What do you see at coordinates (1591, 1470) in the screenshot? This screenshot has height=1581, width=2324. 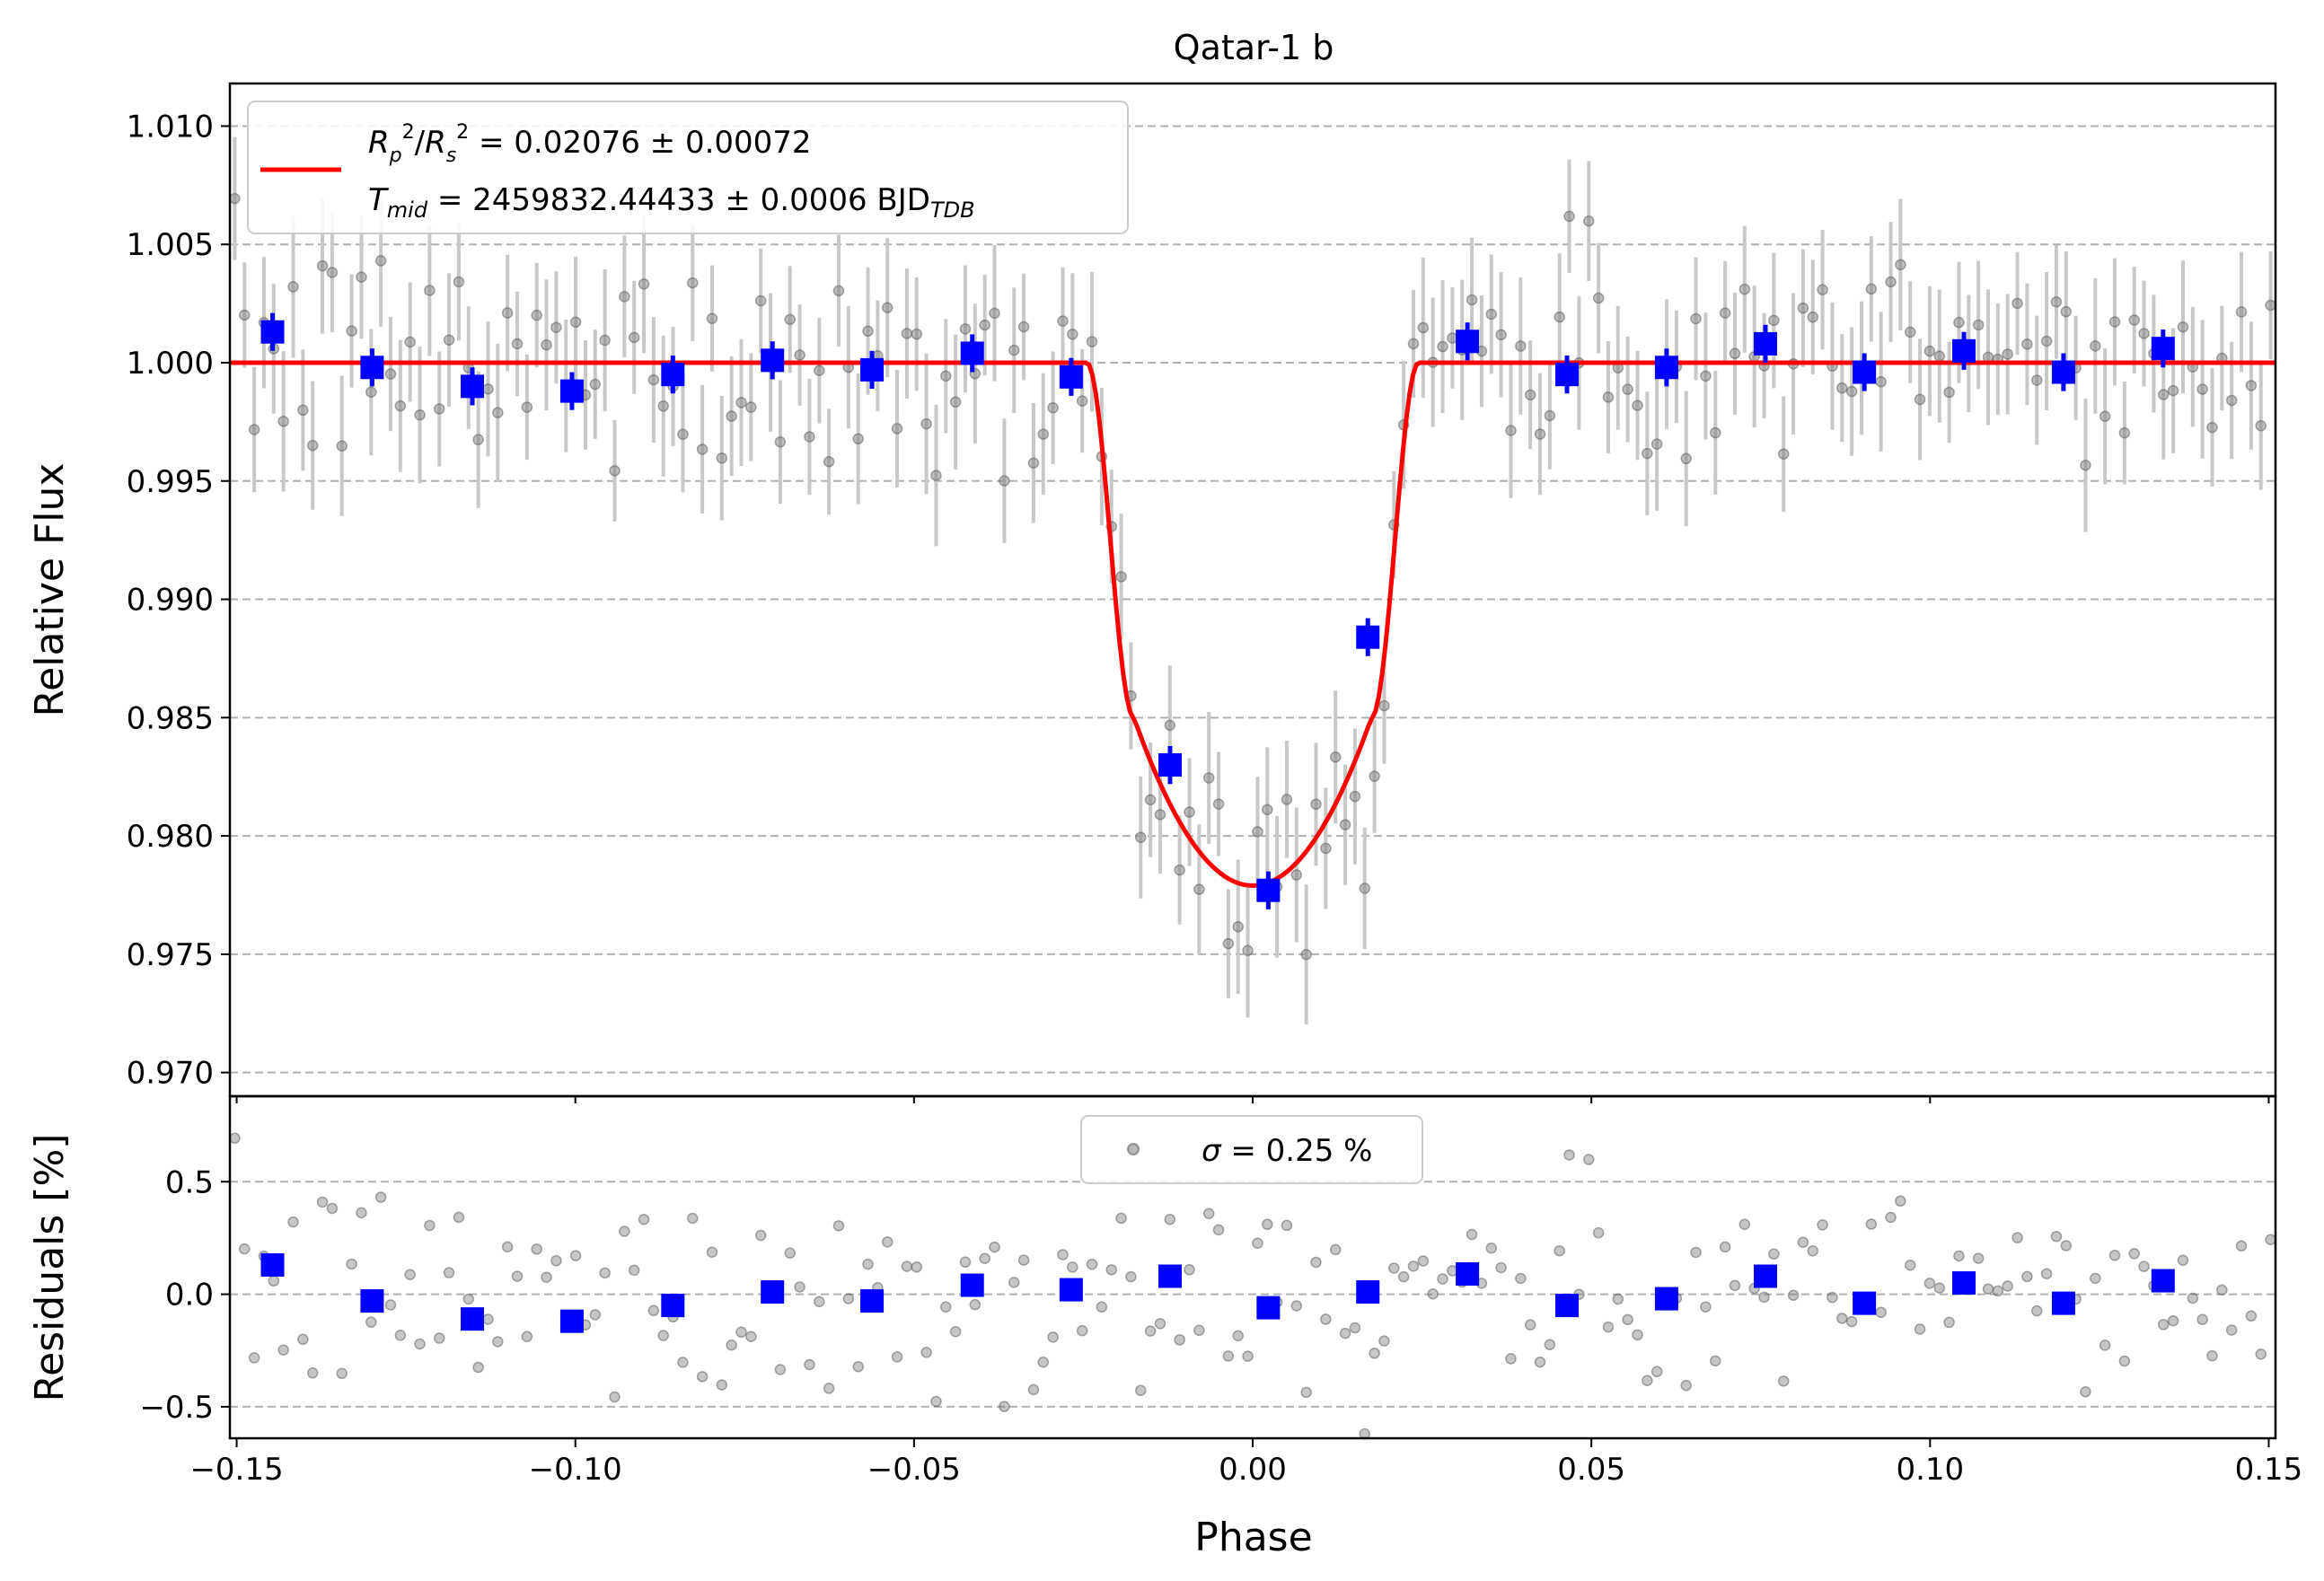 I see `x-tick-label: 0.05` at bounding box center [1591, 1470].